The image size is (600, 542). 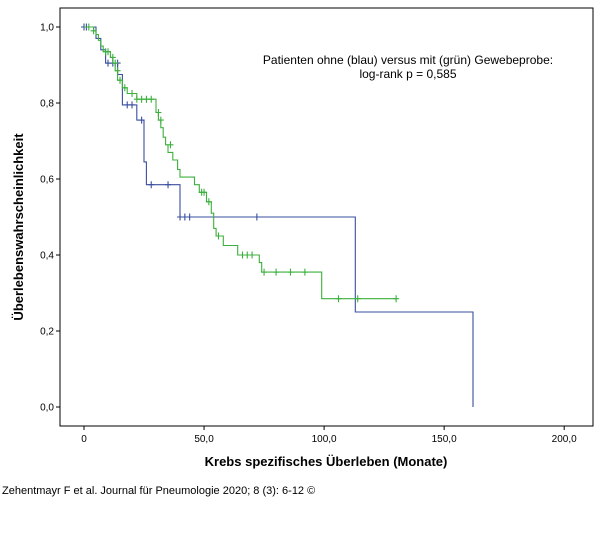 I want to click on x-axis-title: Krebs spezifisches Überleben (Monate), so click(x=326, y=461).